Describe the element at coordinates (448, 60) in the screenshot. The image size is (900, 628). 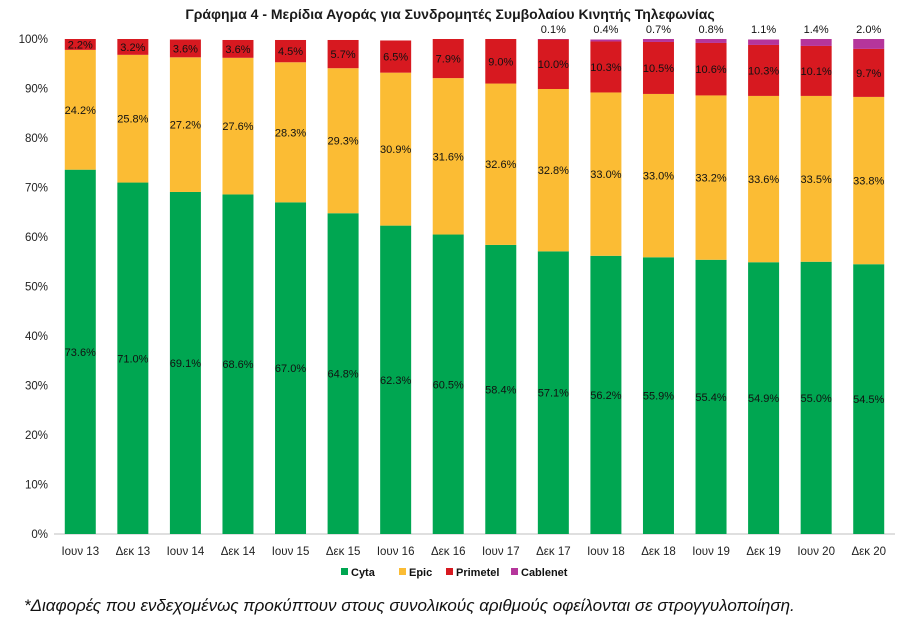
I see `data-label-primetel: 7.9%` at that location.